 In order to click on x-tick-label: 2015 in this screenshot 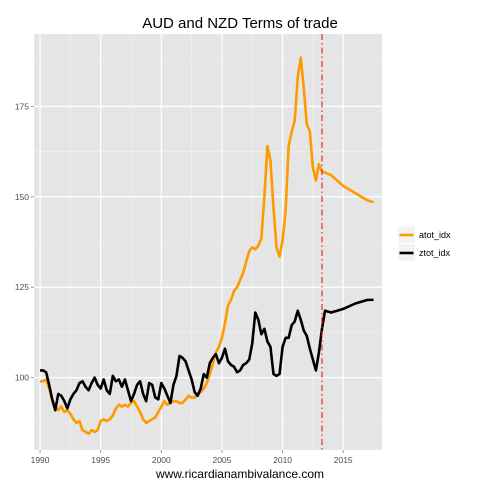, I will do `click(343, 460)`.